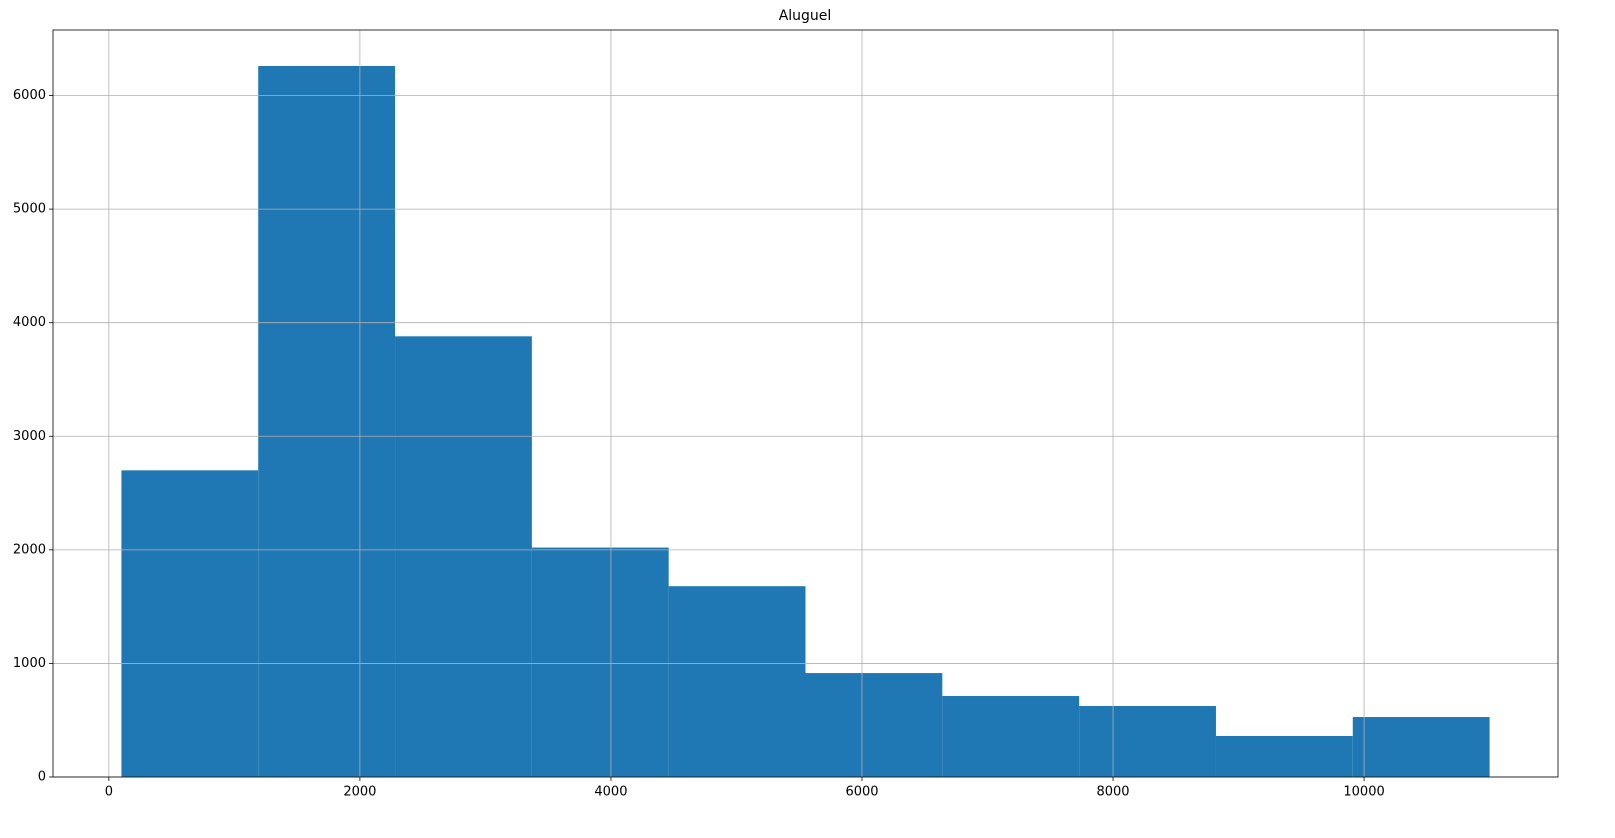  Describe the element at coordinates (805, 16) in the screenshot. I see `chart-title: Aluguel` at that location.